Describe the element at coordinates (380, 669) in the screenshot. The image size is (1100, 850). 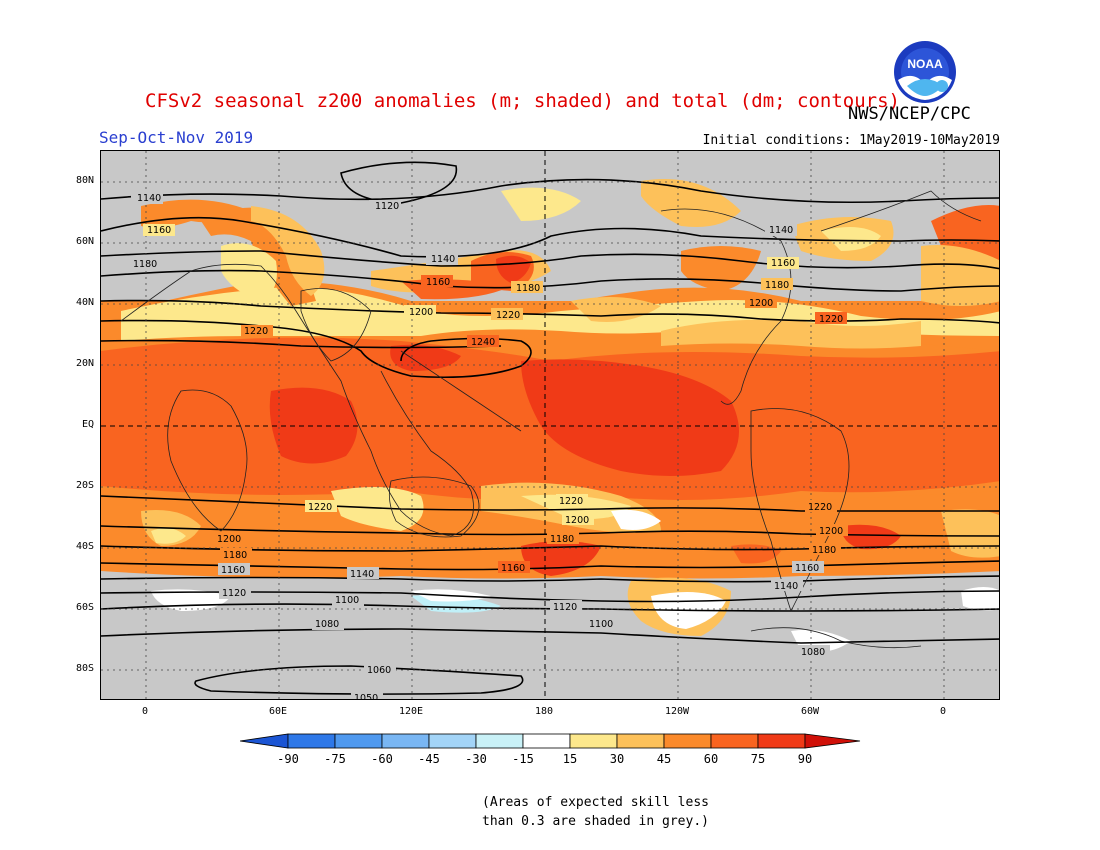
I see `contour-label: 1060` at that location.